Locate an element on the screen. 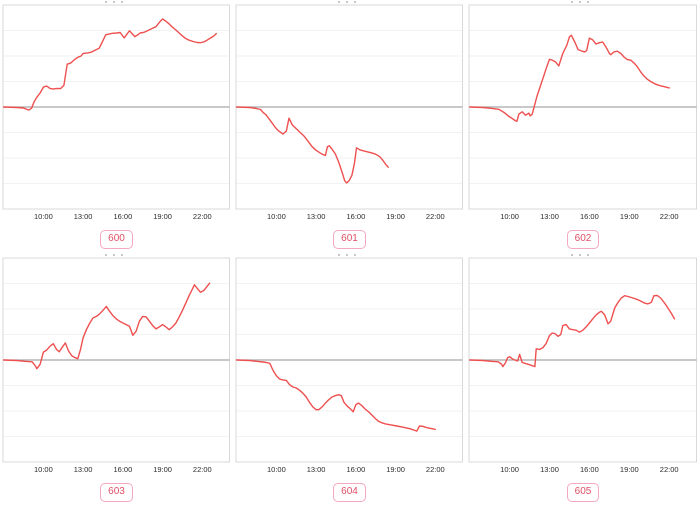  badge-row: 604 is located at coordinates (349, 491).